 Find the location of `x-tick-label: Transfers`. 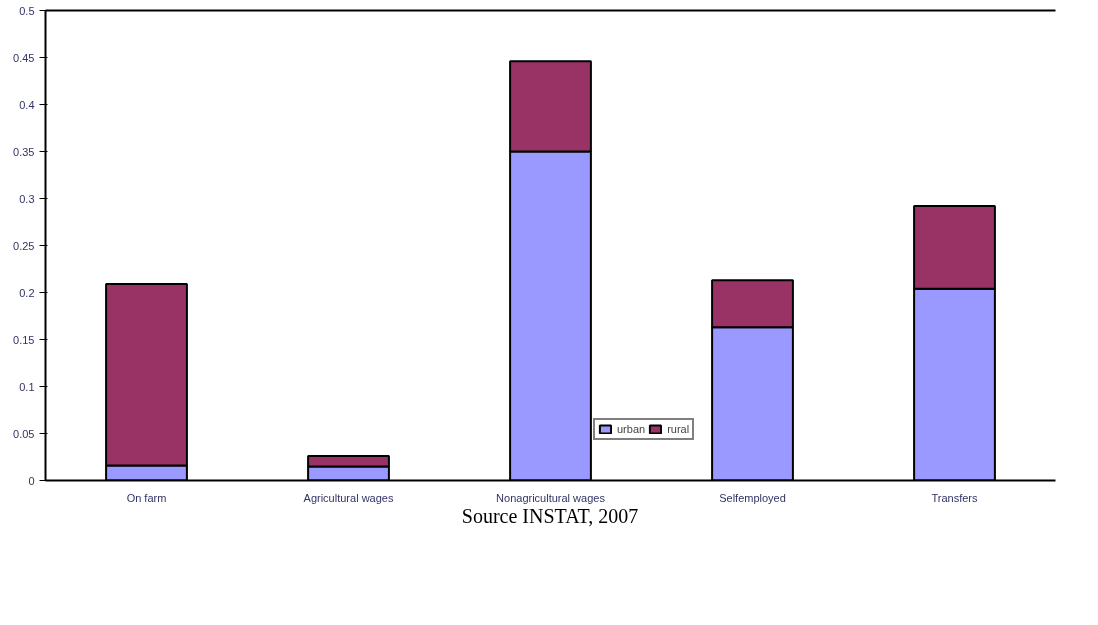

x-tick-label: Transfers is located at coordinates (955, 497).